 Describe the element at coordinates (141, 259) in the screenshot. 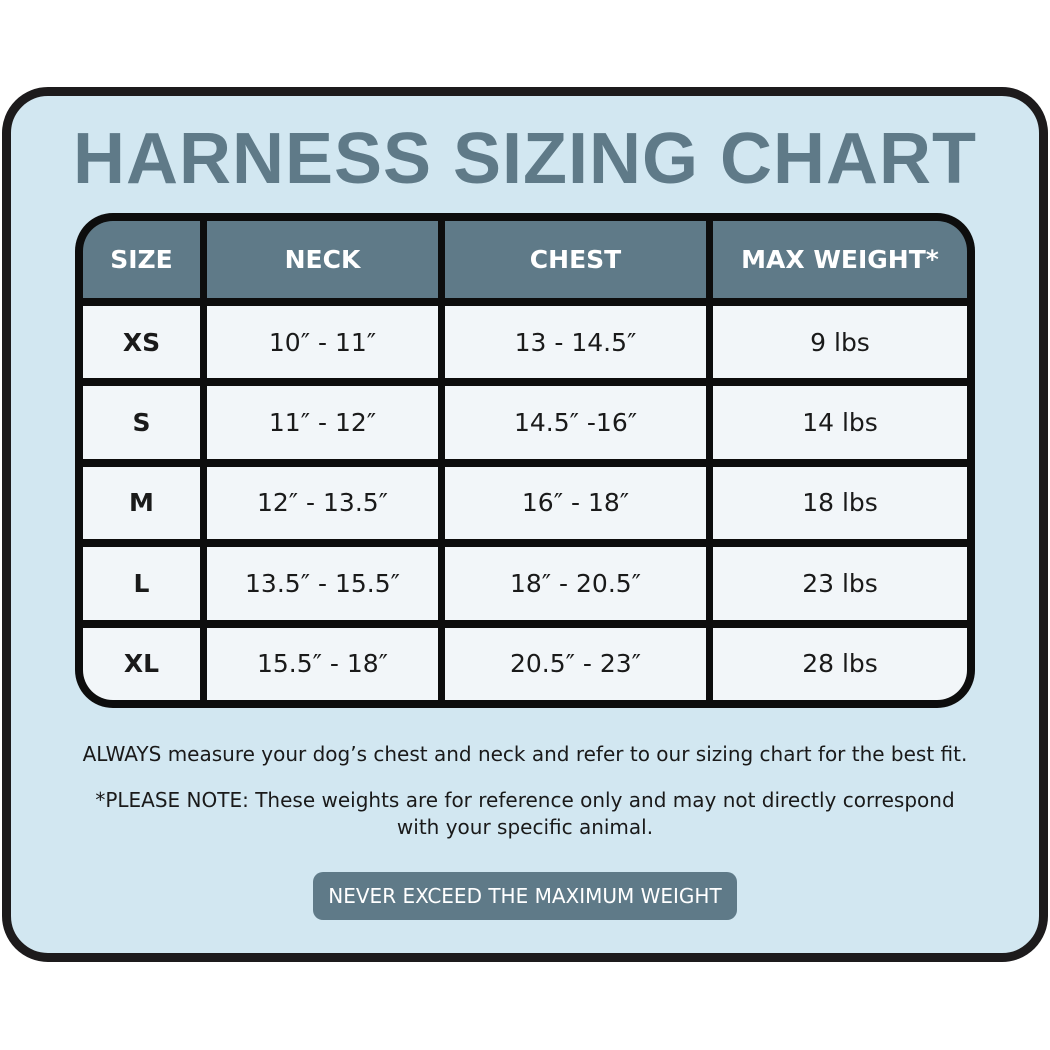

I see `header-size: SIZE` at that location.